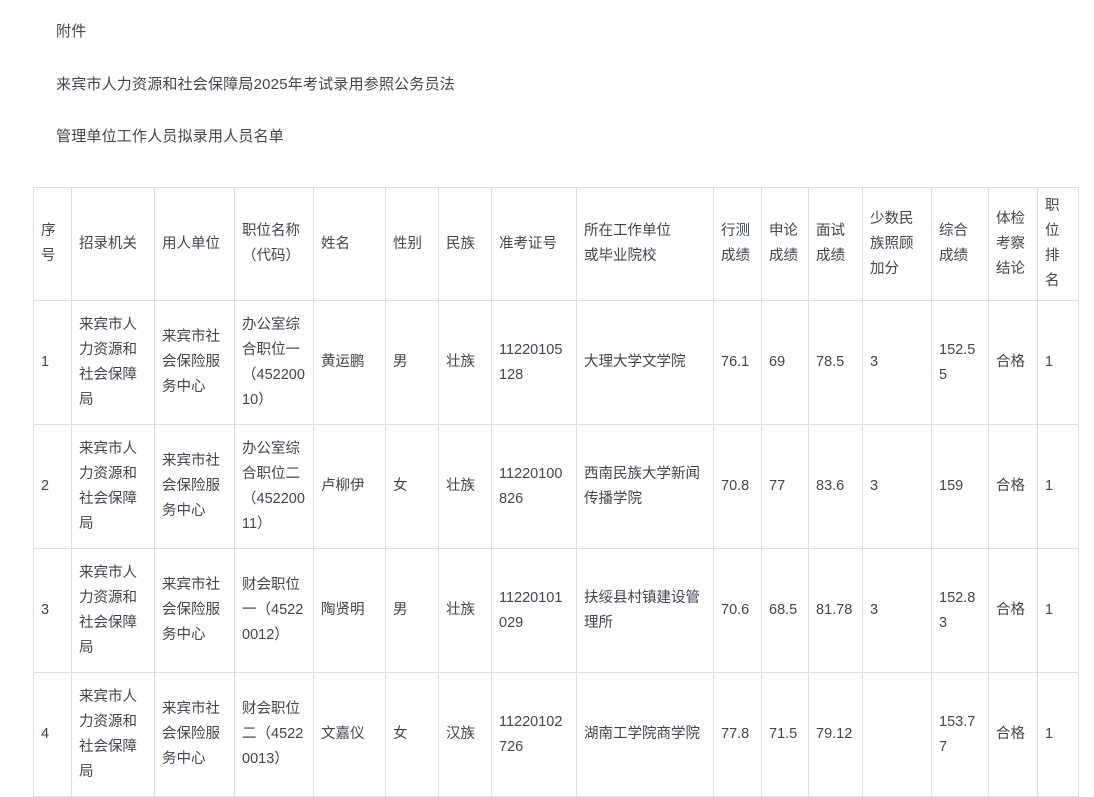 Image resolution: width=1094 pixels, height=797 pixels. Describe the element at coordinates (785, 610) in the screenshot. I see `cell-essay-score: 68.5` at that location.